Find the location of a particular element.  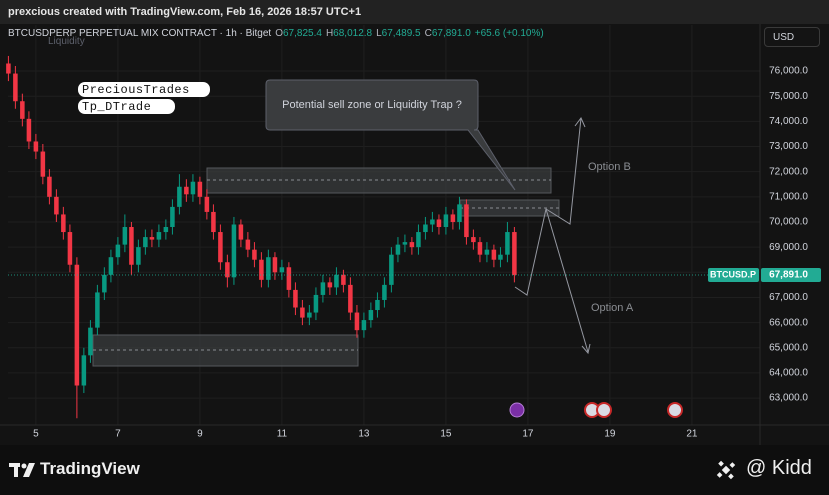

x-tick-label: 5 is located at coordinates (36, 434).